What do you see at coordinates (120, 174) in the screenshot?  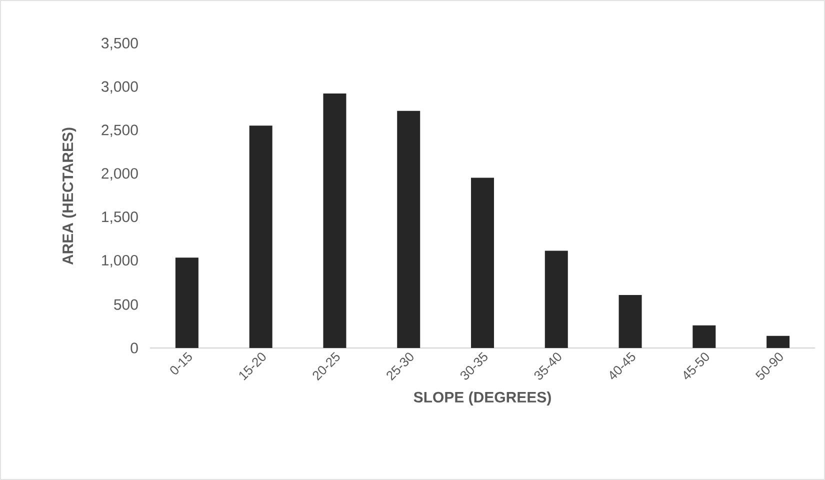 I see `y-tick-label: 2,000` at bounding box center [120, 174].